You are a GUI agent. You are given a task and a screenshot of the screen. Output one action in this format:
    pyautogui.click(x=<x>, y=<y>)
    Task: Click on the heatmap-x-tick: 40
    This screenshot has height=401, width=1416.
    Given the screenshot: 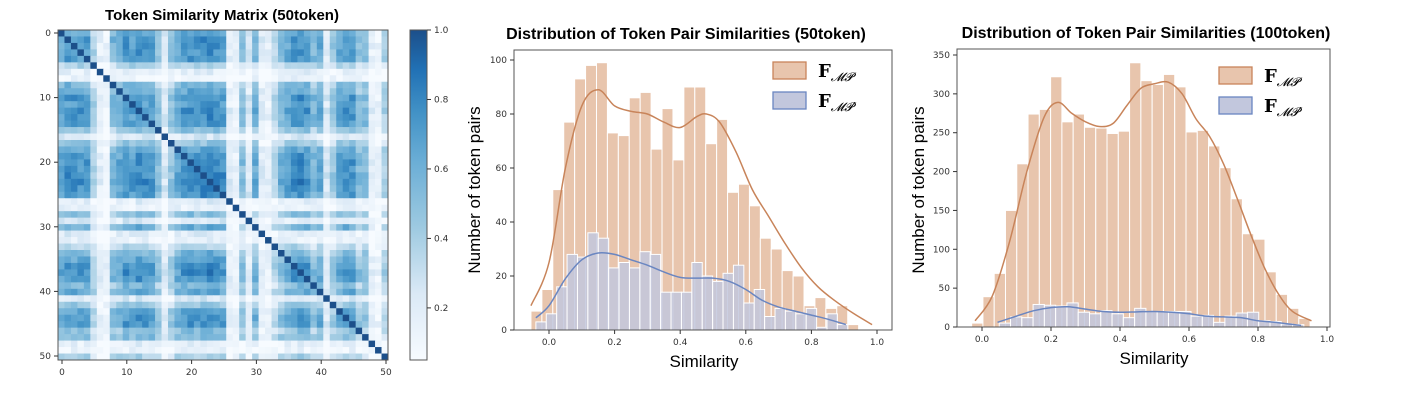 What is the action you would take?
    pyautogui.click(x=321, y=373)
    